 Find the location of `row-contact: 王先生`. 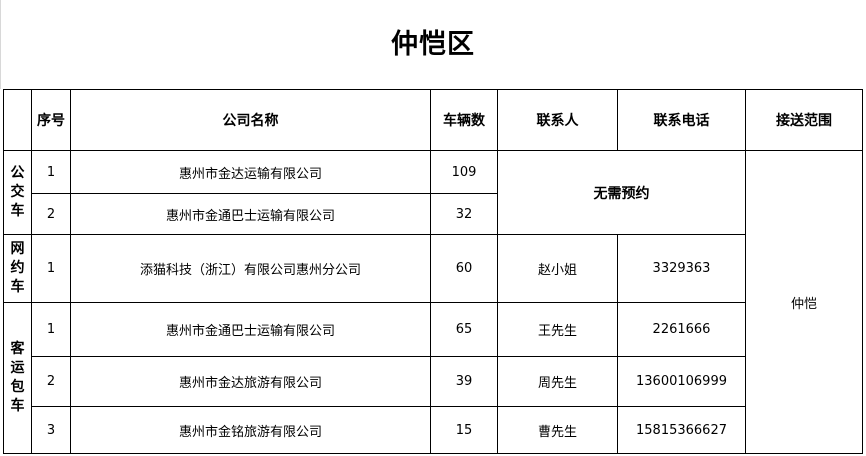

row-contact: 王先生 is located at coordinates (557, 329).